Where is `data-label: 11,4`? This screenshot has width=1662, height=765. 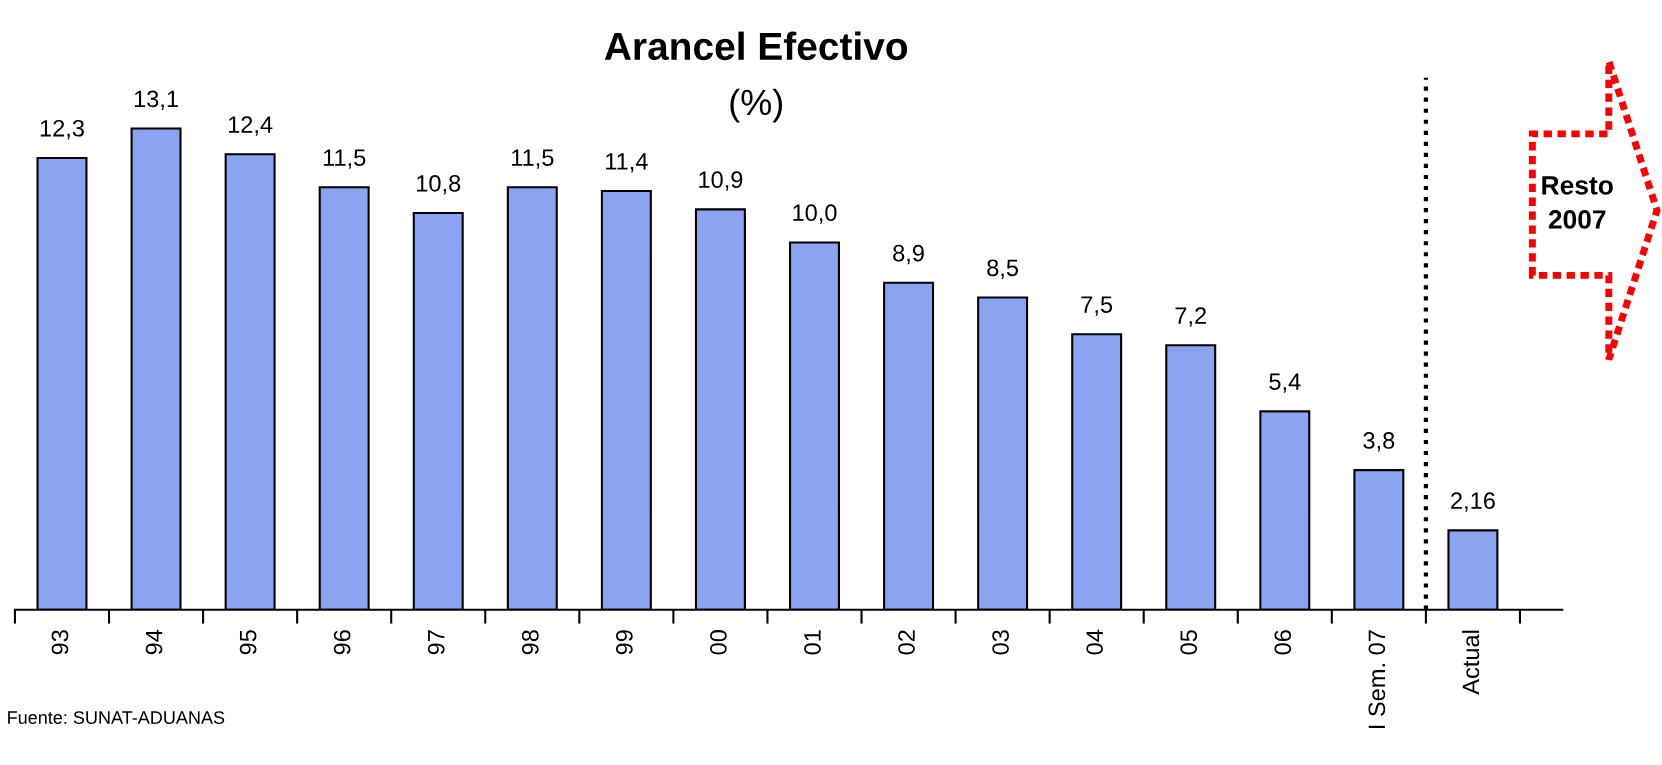
data-label: 11,4 is located at coordinates (627, 163).